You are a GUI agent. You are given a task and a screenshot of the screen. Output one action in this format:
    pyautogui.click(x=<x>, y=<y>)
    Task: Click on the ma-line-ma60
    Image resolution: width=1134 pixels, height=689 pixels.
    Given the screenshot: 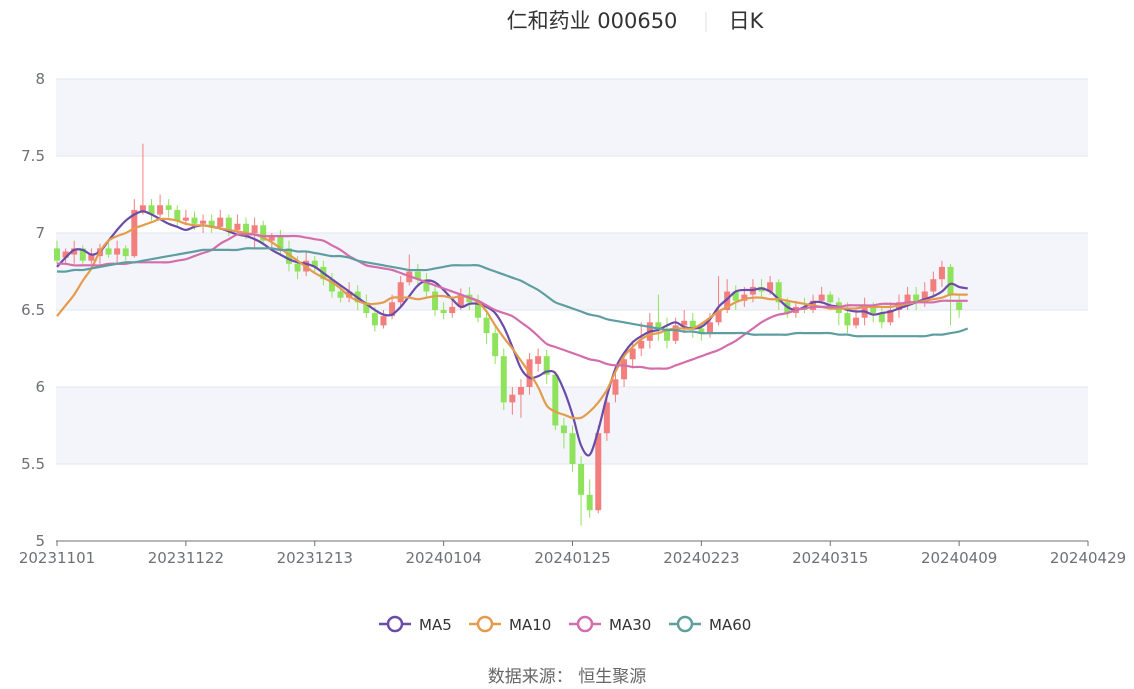 What is the action you would take?
    pyautogui.click(x=512, y=292)
    